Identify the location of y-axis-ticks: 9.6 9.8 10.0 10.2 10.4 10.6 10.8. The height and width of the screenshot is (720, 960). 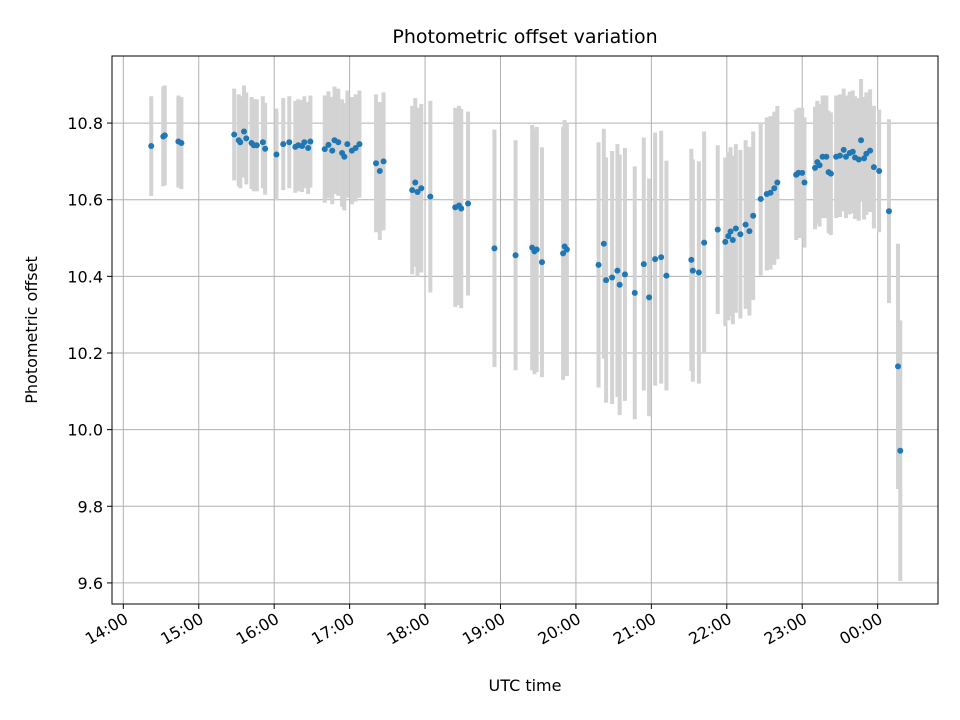
(89, 353).